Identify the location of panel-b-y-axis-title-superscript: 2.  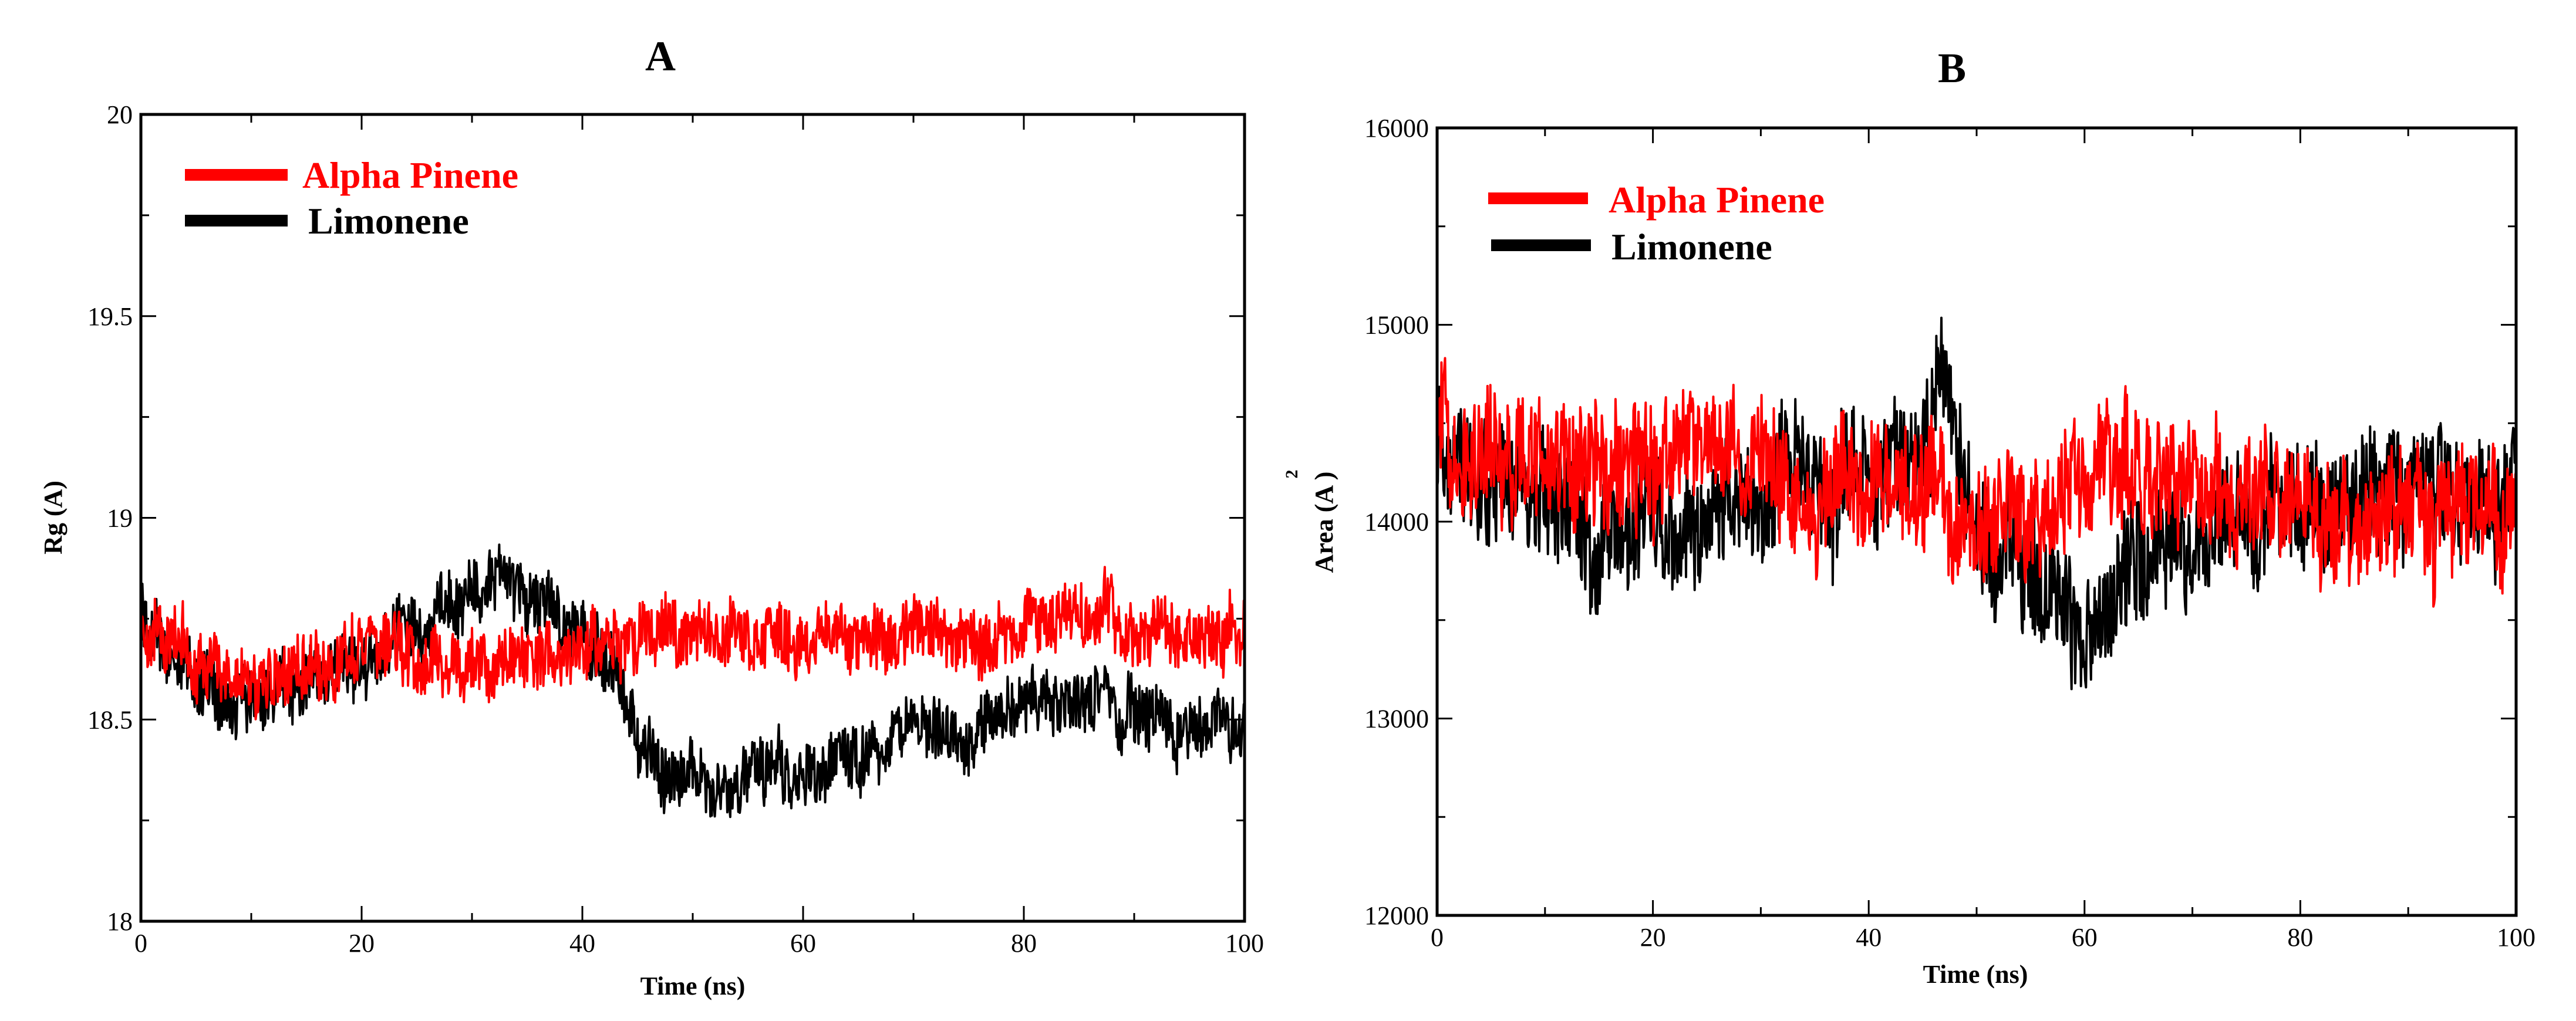
(1292, 474).